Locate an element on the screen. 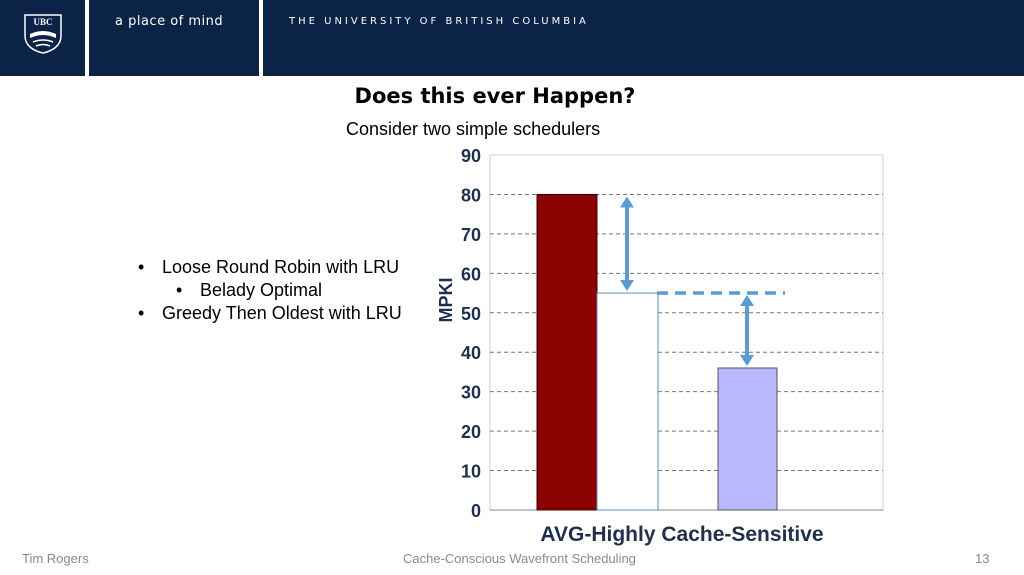  y-tick-label: 30 is located at coordinates (471, 393).